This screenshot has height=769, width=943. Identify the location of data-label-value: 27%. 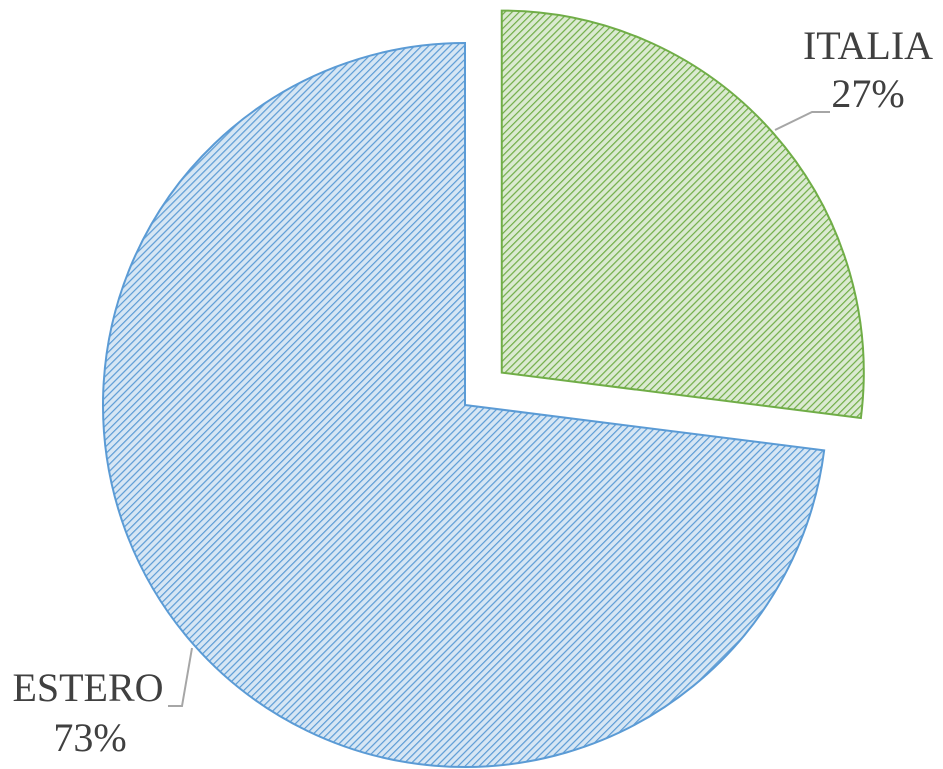
(867, 93).